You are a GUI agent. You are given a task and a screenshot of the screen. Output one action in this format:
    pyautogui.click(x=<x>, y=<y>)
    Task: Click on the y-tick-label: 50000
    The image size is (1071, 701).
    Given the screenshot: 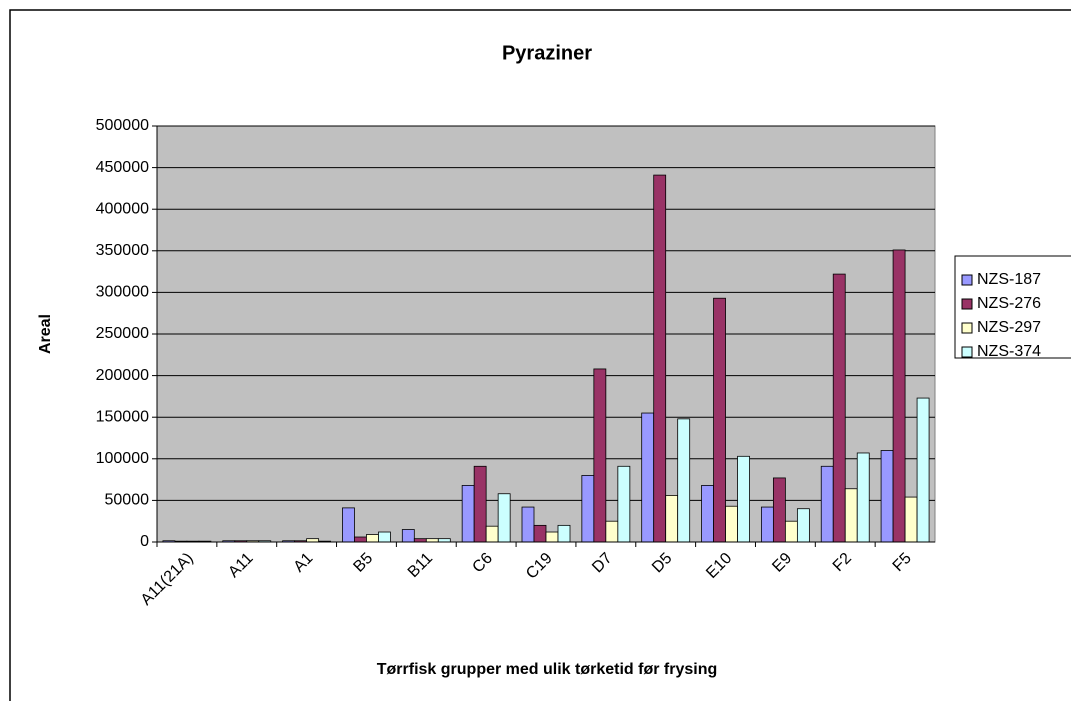 What is the action you would take?
    pyautogui.click(x=127, y=500)
    